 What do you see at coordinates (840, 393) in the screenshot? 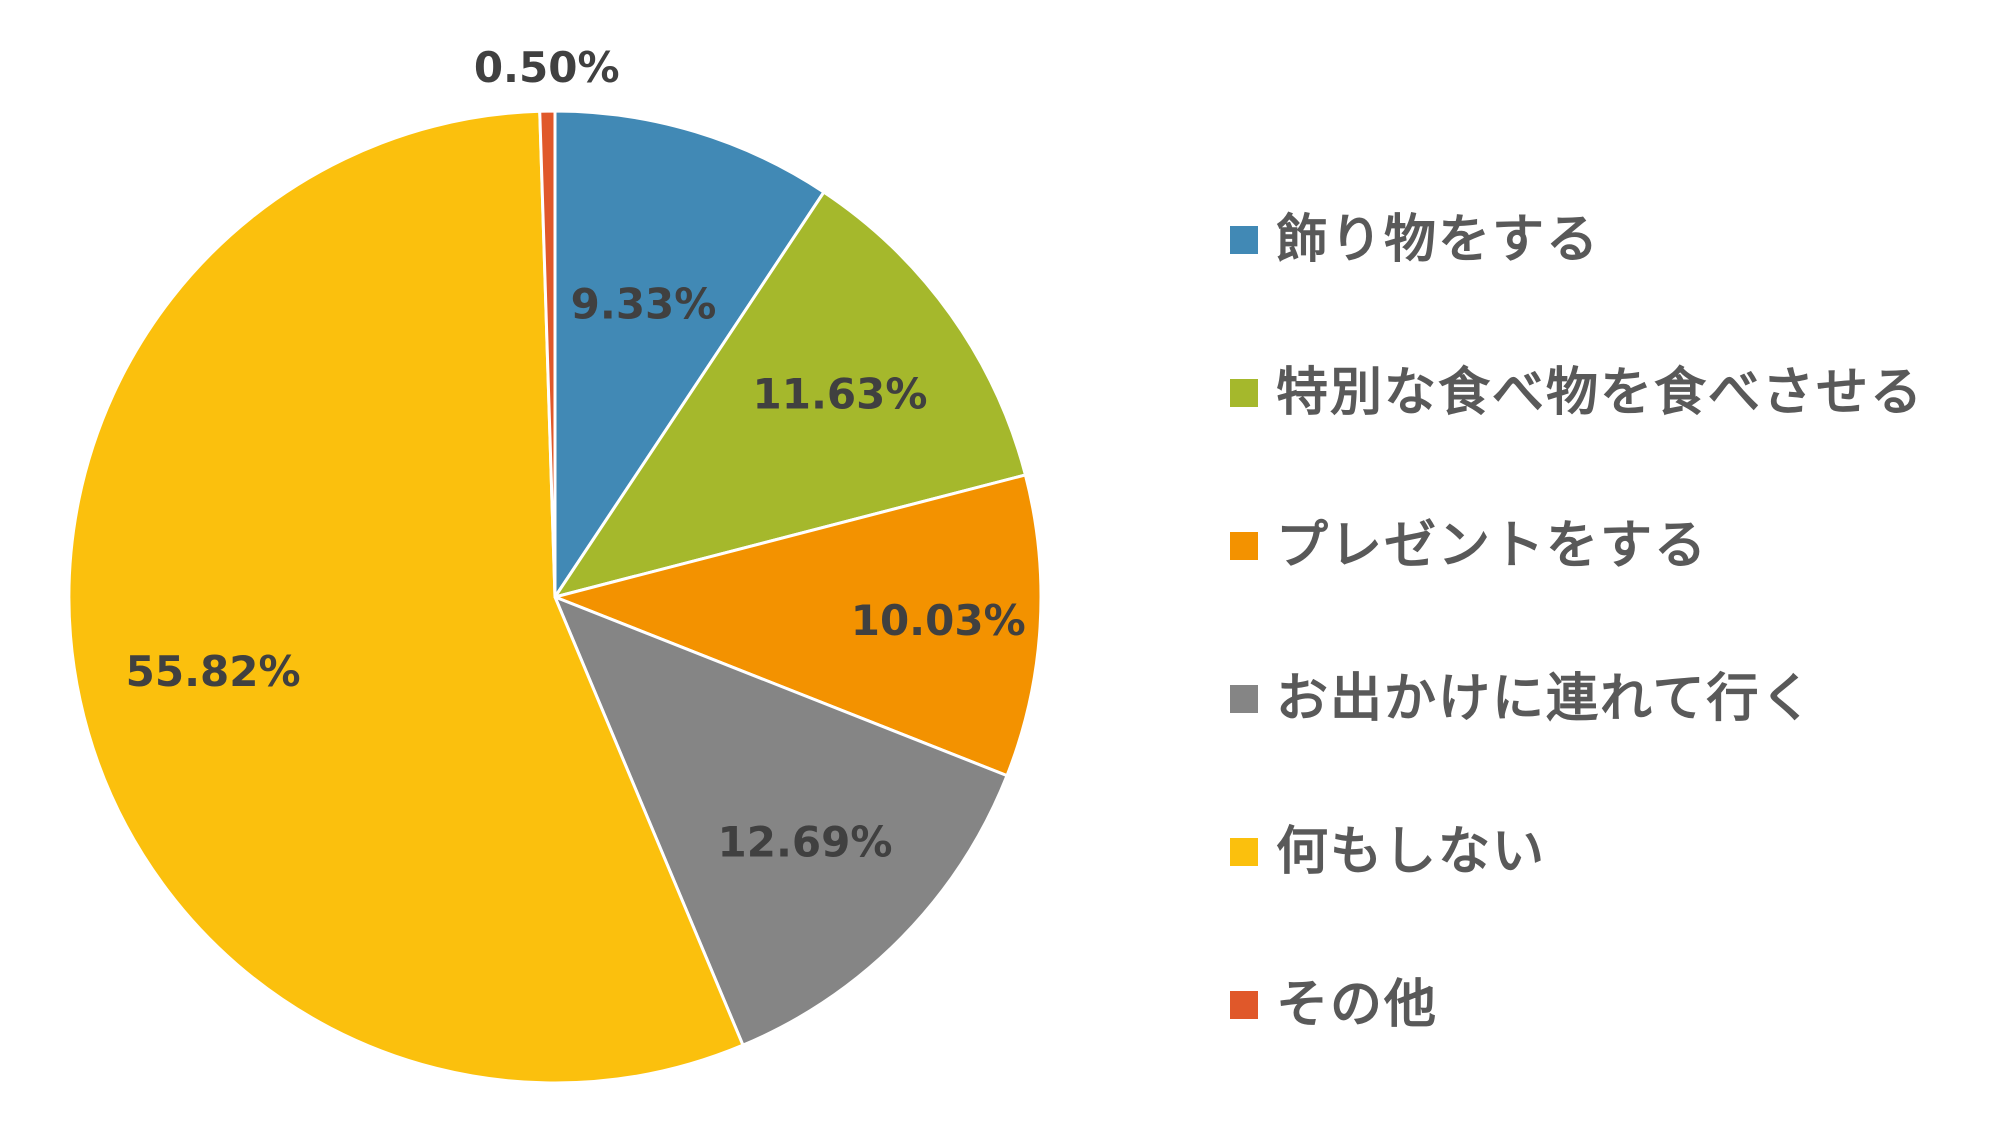
I see `data-label-2: 11.63%` at bounding box center [840, 393].